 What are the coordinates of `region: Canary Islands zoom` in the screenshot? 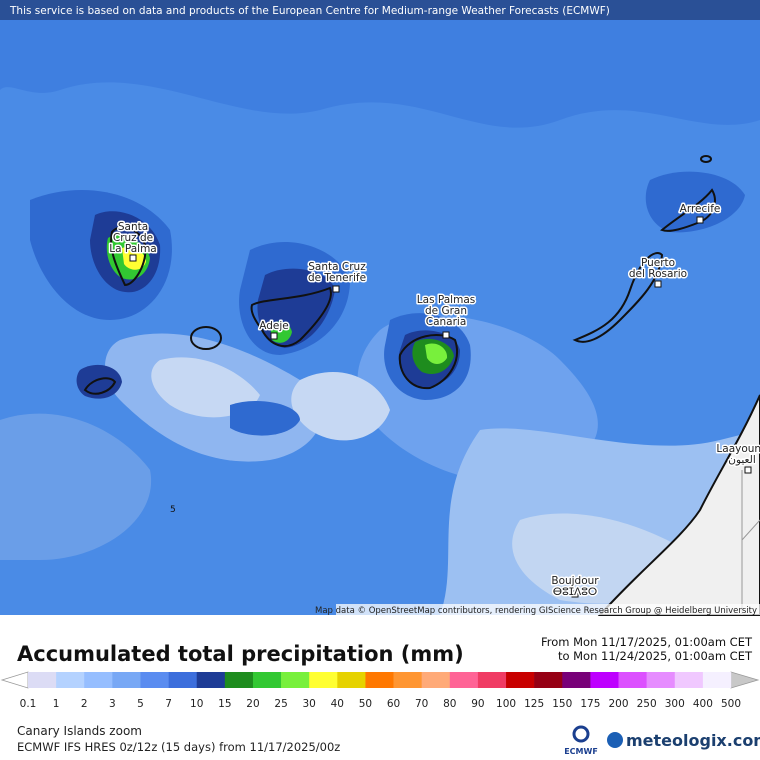 It's located at (79, 731).